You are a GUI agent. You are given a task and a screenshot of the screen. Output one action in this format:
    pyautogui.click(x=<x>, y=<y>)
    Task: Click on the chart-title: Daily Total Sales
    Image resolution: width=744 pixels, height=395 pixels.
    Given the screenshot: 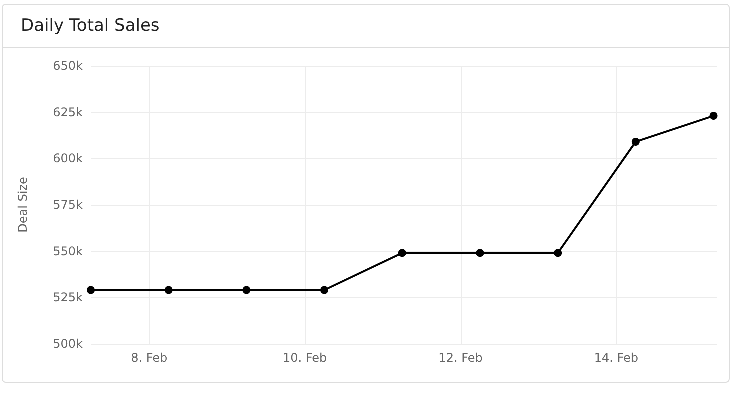 What is the action you would take?
    pyautogui.click(x=366, y=26)
    